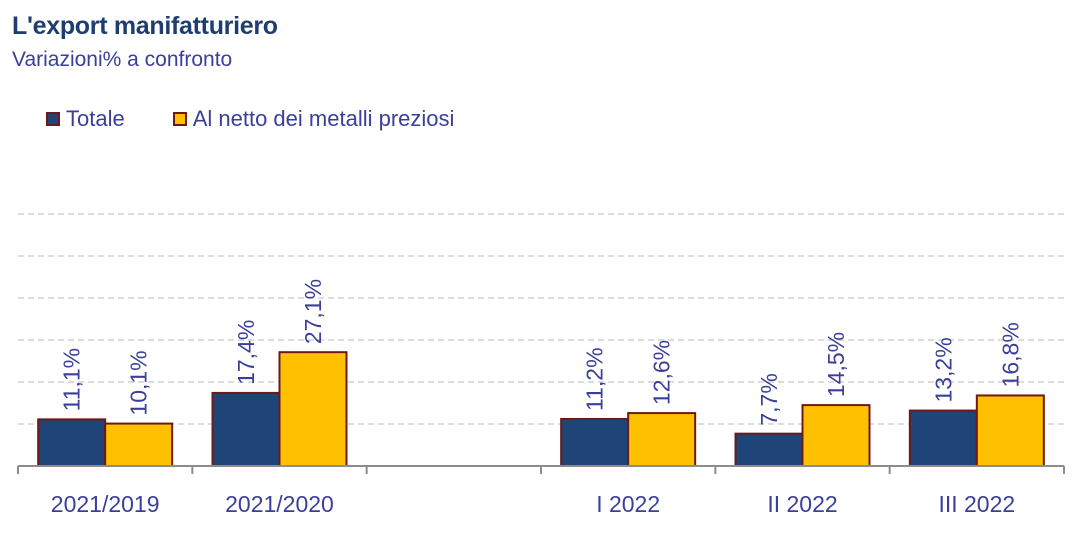 This screenshot has height=554, width=1076. Describe the element at coordinates (976, 504) in the screenshot. I see `category-label: III 2022` at that location.